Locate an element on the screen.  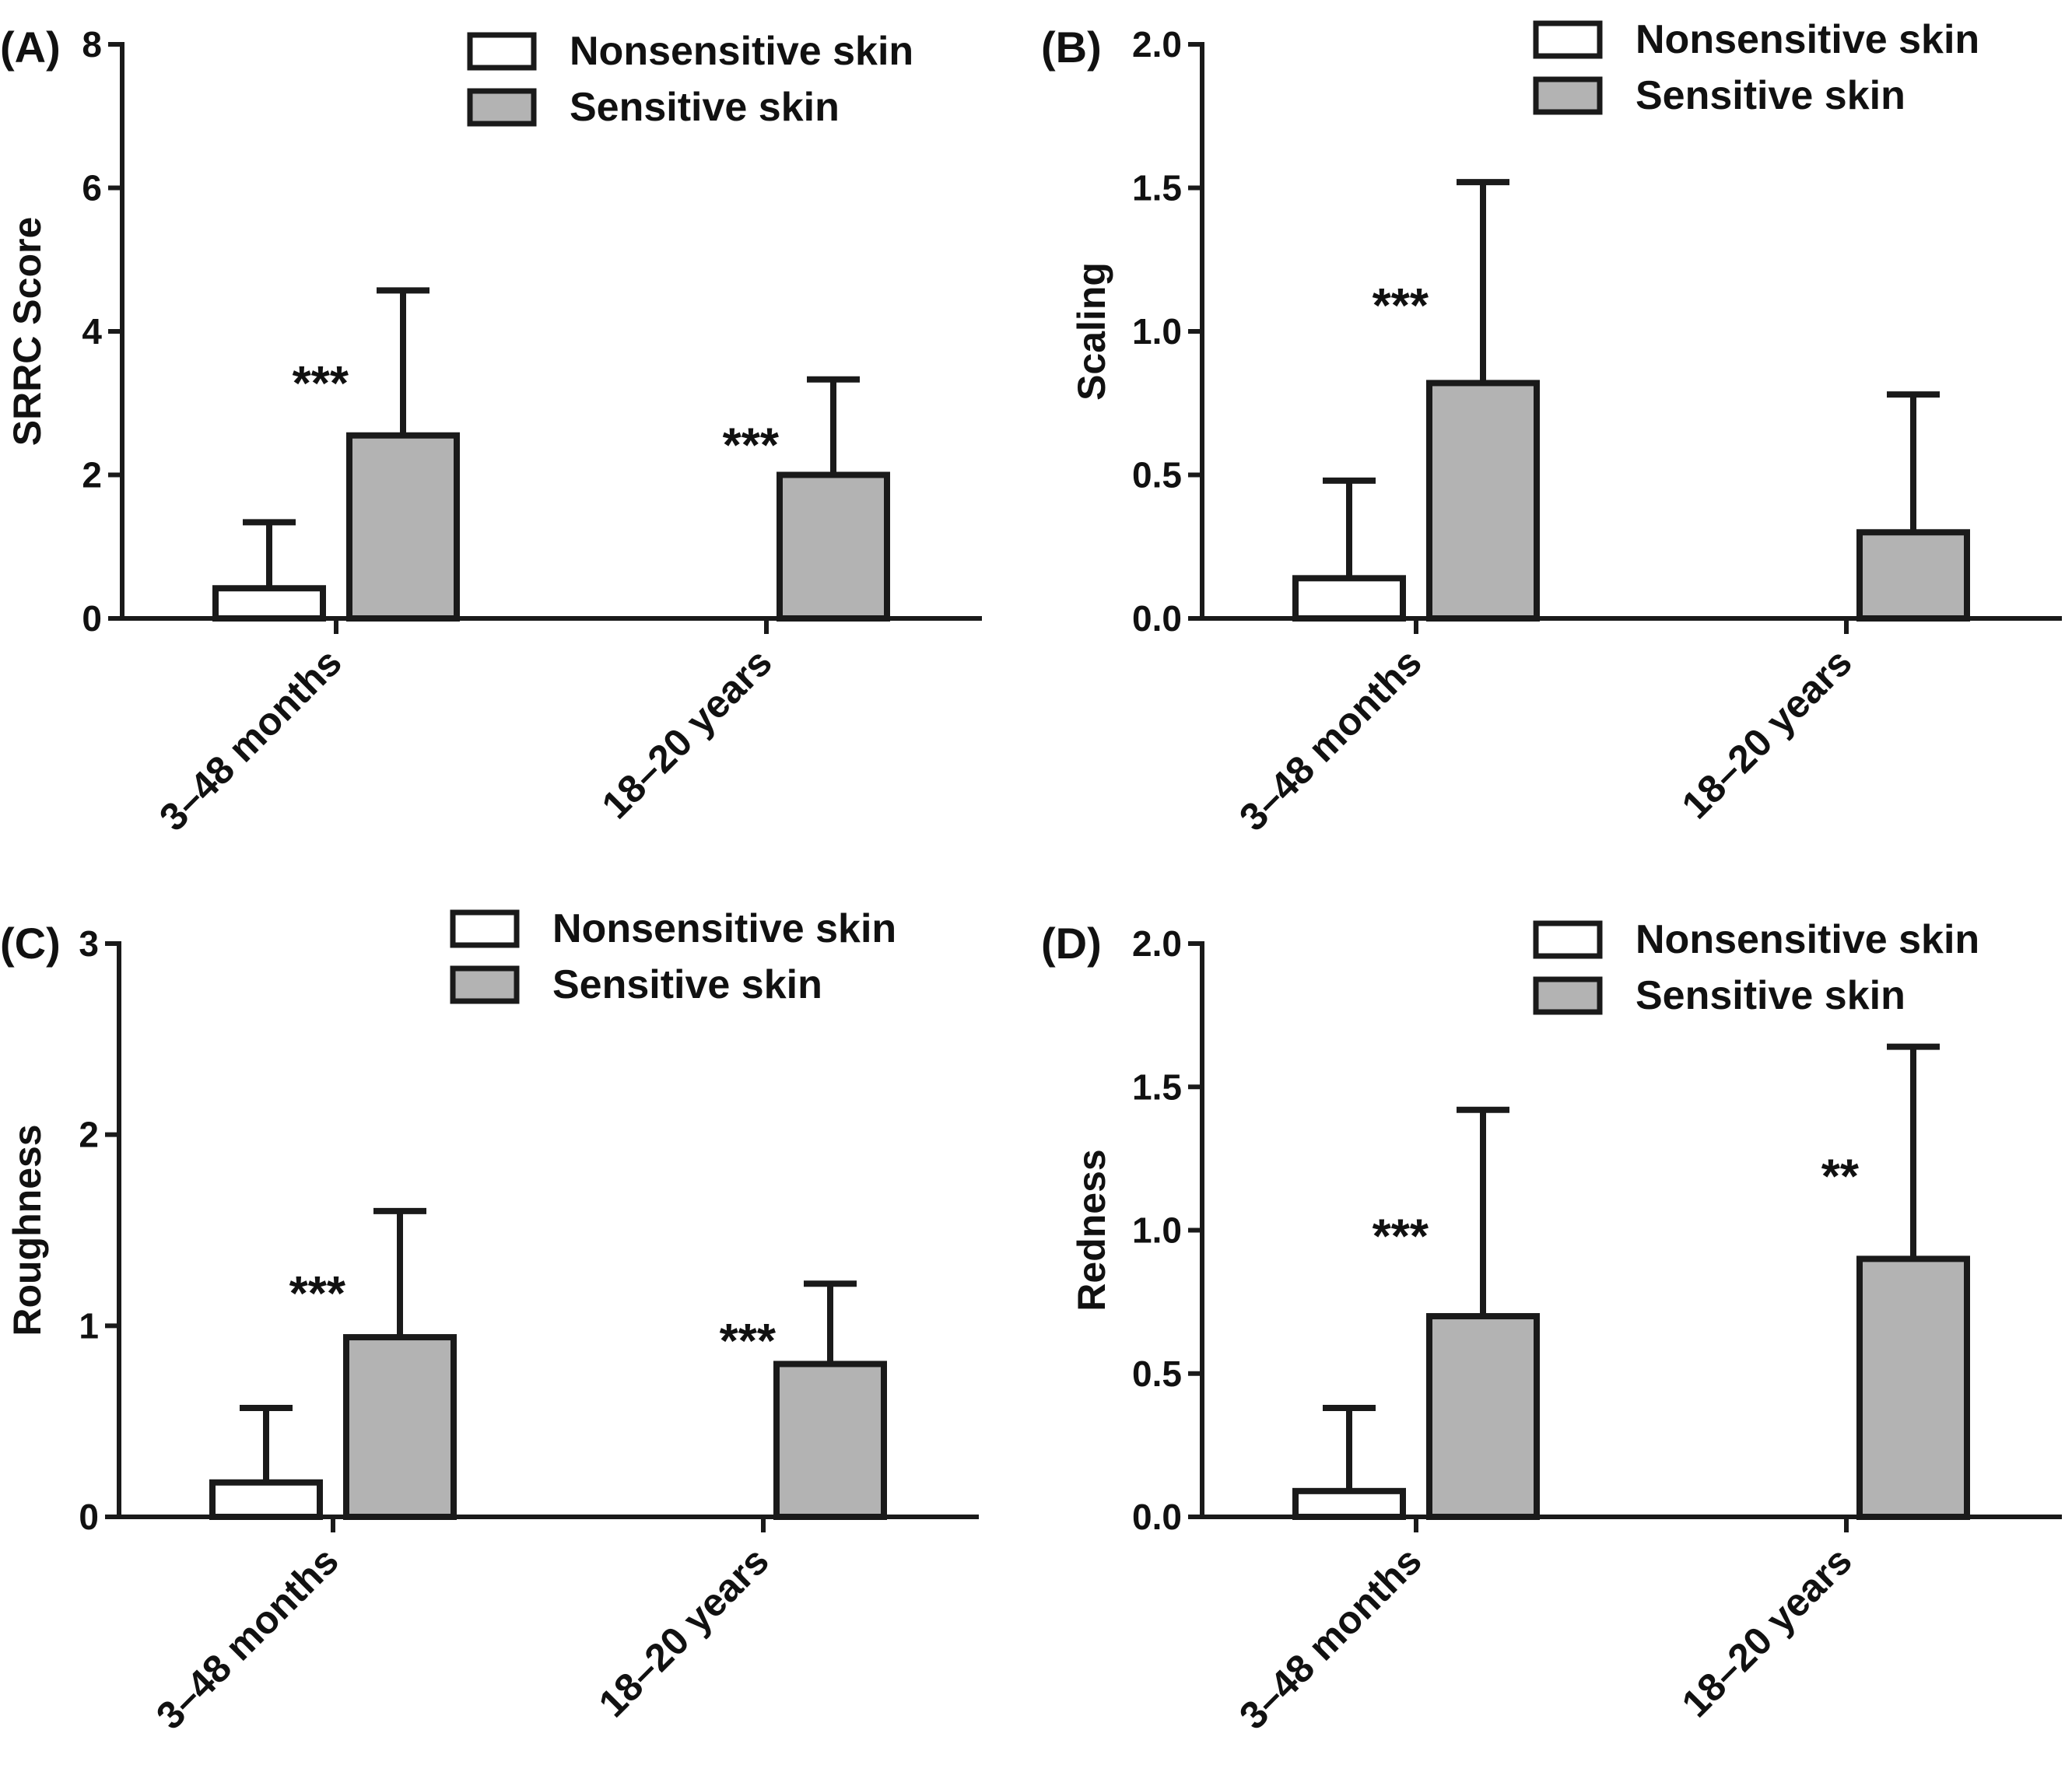
significance-marker: ** is located at coordinates (1840, 1177).